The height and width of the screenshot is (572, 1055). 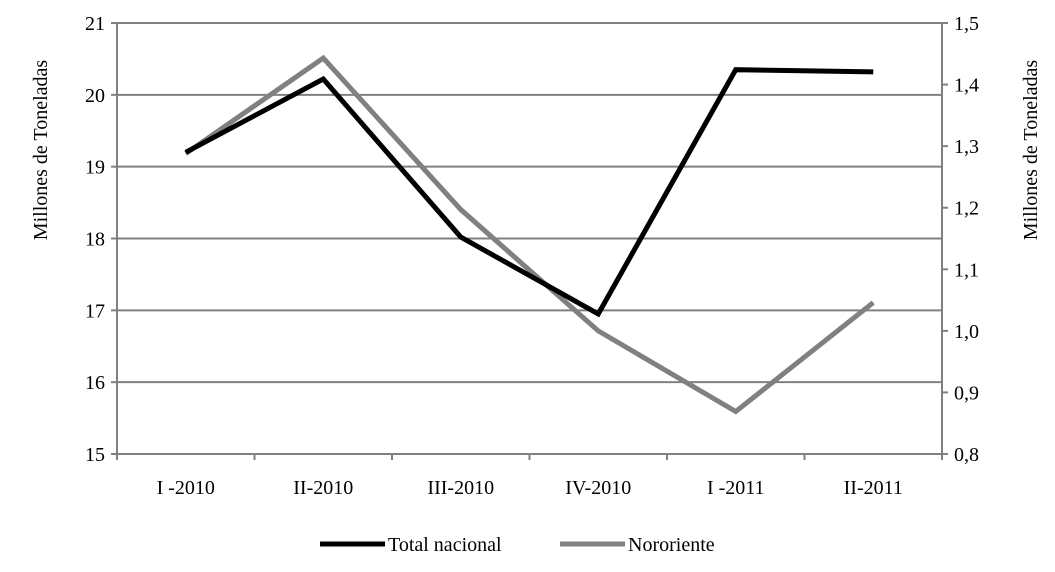 What do you see at coordinates (1031, 150) in the screenshot?
I see `right-axis-title: Millones de Toneladas` at bounding box center [1031, 150].